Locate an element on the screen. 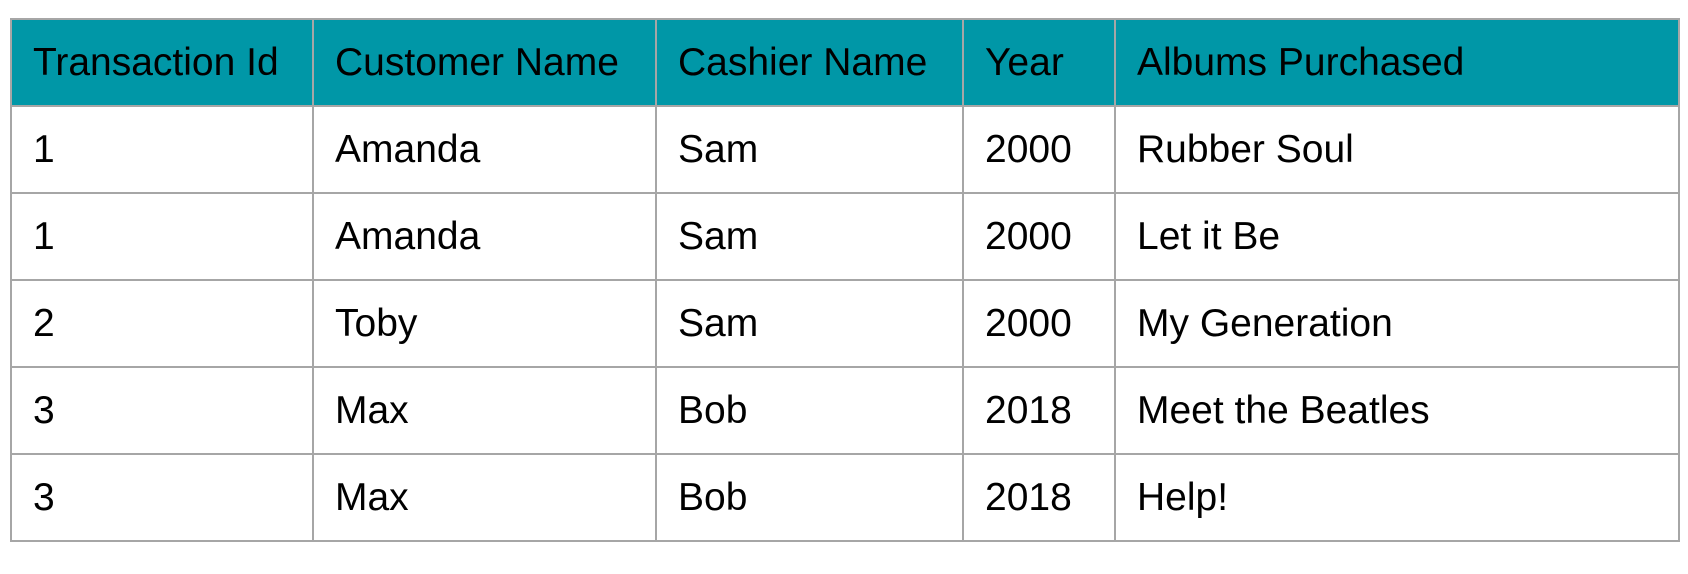  header-cashier-name: Cashier Name is located at coordinates (809, 62).